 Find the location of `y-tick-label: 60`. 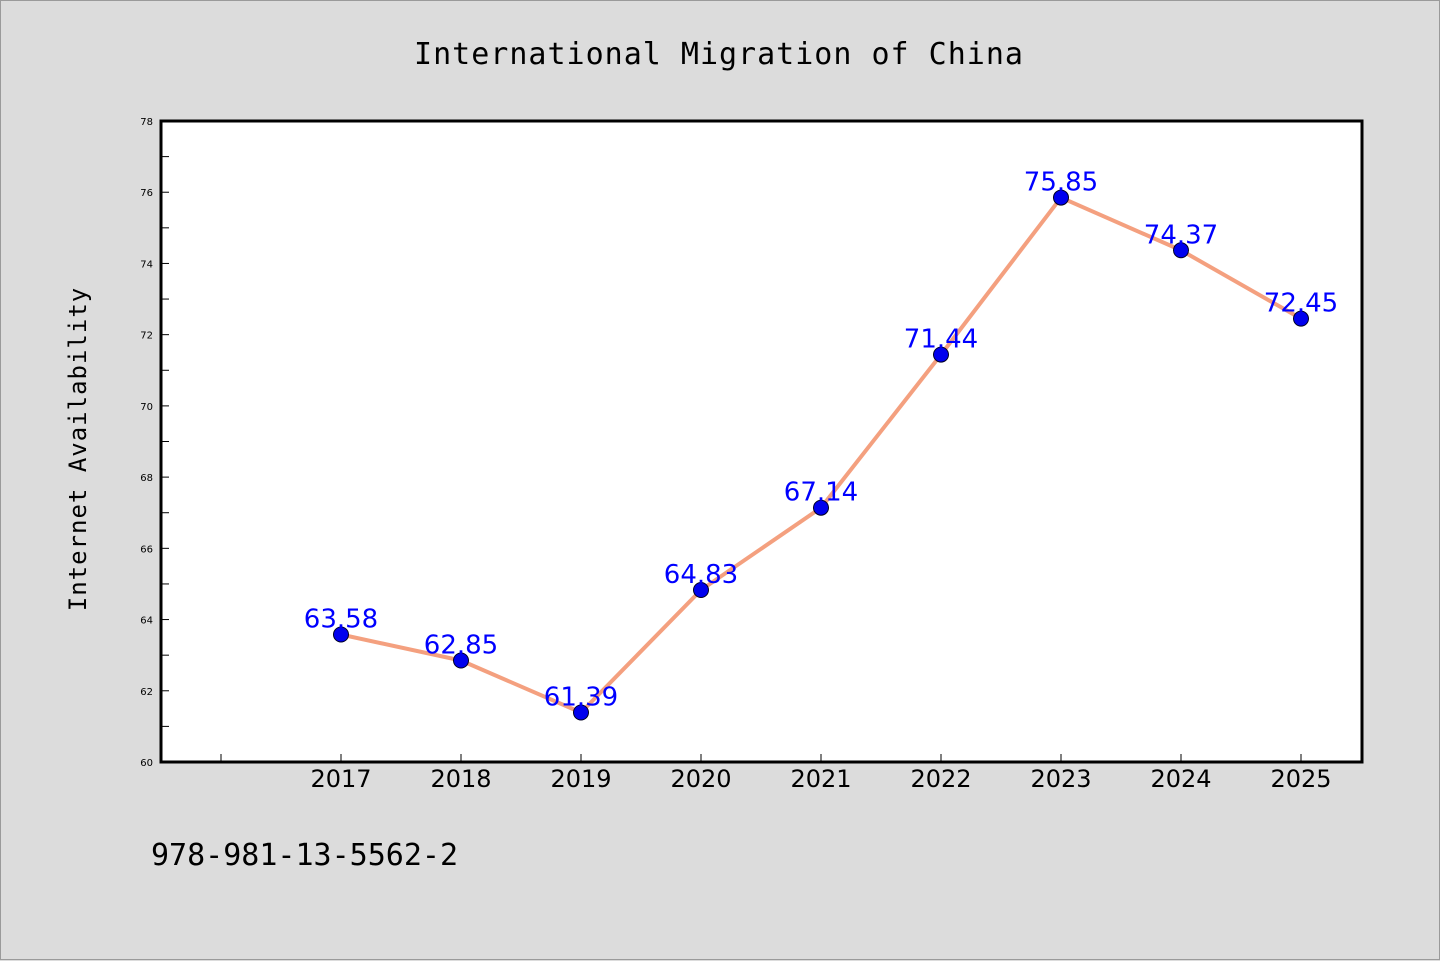

y-tick-label: 60 is located at coordinates (146, 763).